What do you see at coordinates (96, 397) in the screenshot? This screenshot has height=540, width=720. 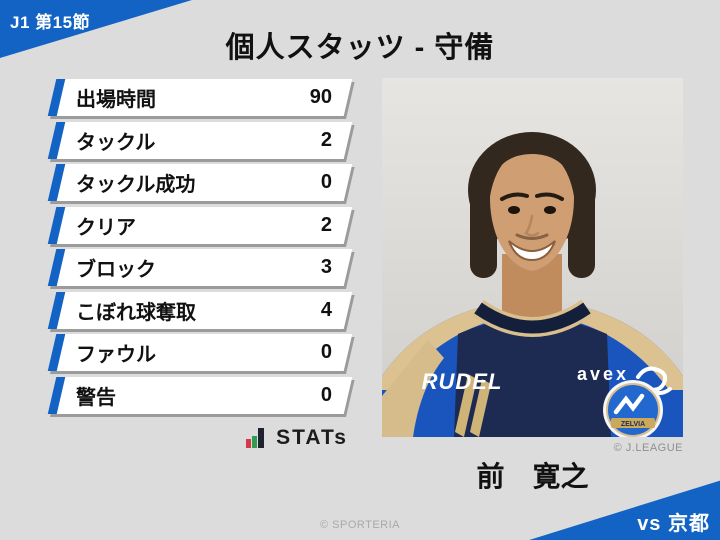 I see `stat-label: 警告` at bounding box center [96, 397].